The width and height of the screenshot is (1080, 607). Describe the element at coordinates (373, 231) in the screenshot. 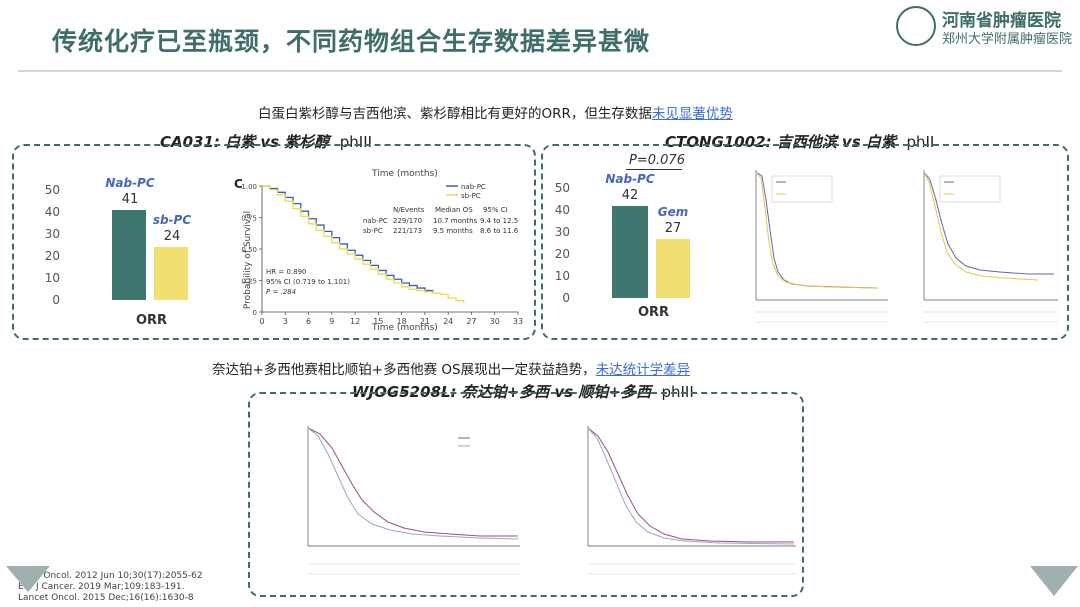

I see `table-cell: sb-PC` at that location.